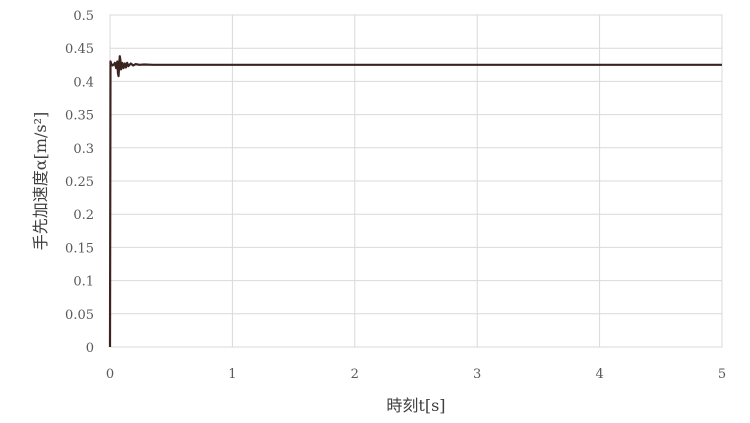 Image resolution: width=750 pixels, height=423 pixels. What do you see at coordinates (83, 149) in the screenshot?
I see `y-tick-label: 0.3` at bounding box center [83, 149].